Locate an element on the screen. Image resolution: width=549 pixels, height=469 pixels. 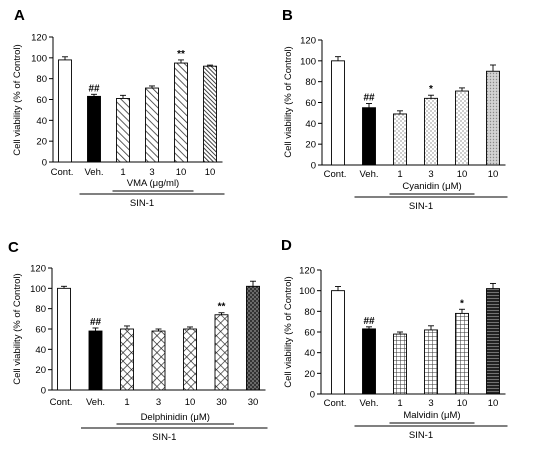
panel-letter: C is located at coordinates (13, 247).